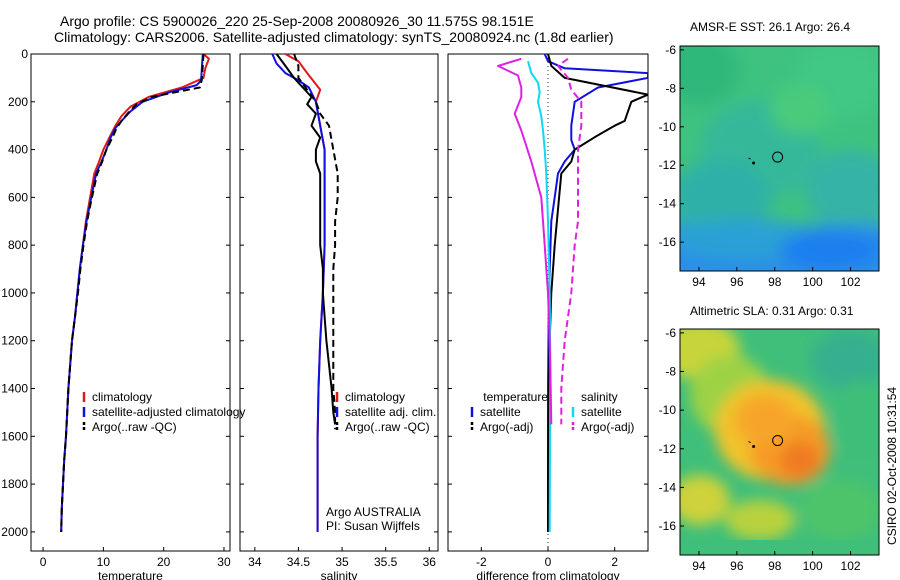 This screenshot has width=900, height=580. What do you see at coordinates (14, 389) in the screenshot?
I see `depth-tick-label: 1400` at bounding box center [14, 389].